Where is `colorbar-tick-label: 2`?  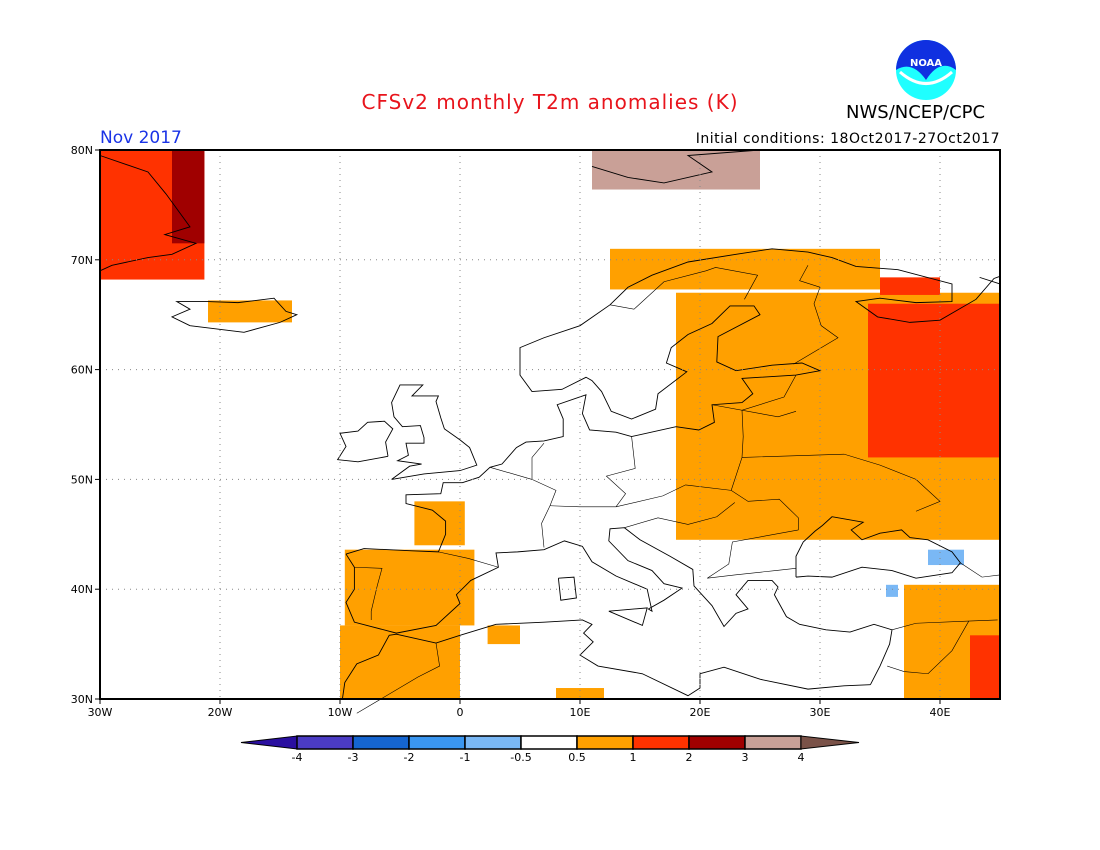
colorbar-tick-label: 2 is located at coordinates (689, 757).